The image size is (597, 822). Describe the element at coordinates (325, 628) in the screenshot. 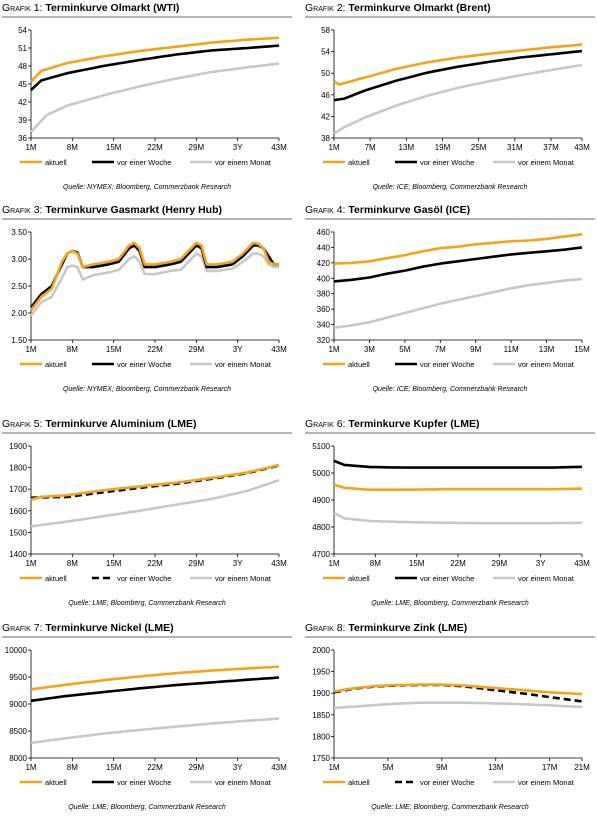

I see `grafik-label: Grafik 8:` at that location.